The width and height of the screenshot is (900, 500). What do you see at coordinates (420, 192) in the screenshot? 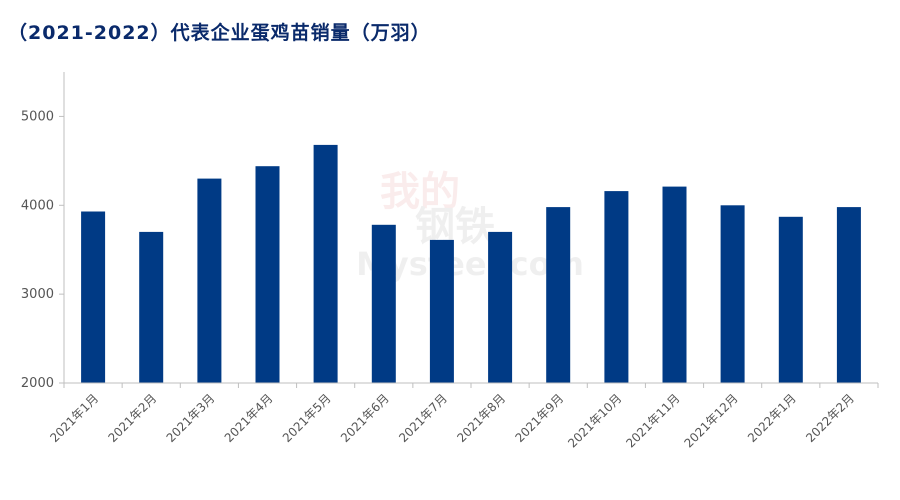
I see `watermark-text-top: 我的` at bounding box center [420, 192].